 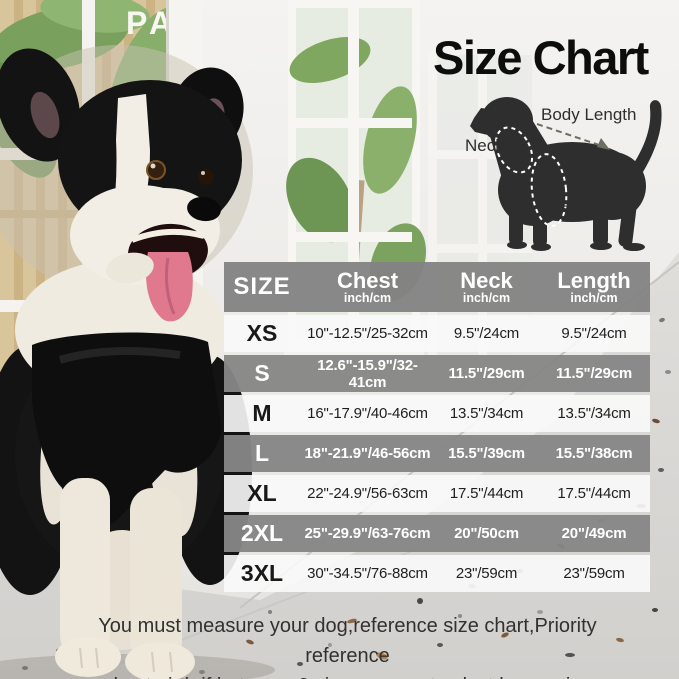 I want to click on header-neck: Neck inch/cm, so click(x=486, y=287).